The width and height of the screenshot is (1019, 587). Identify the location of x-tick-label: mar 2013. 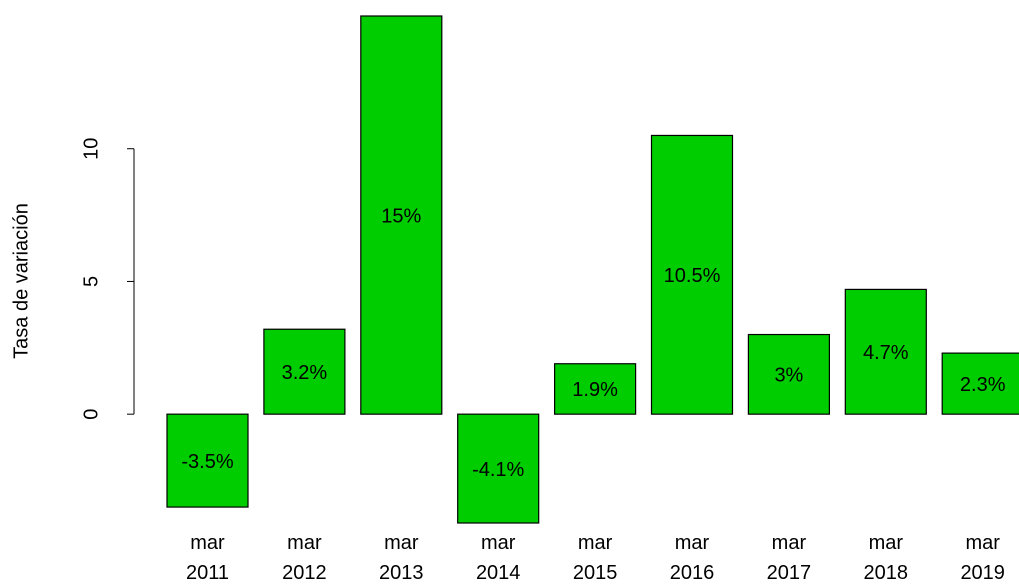
(401, 558).